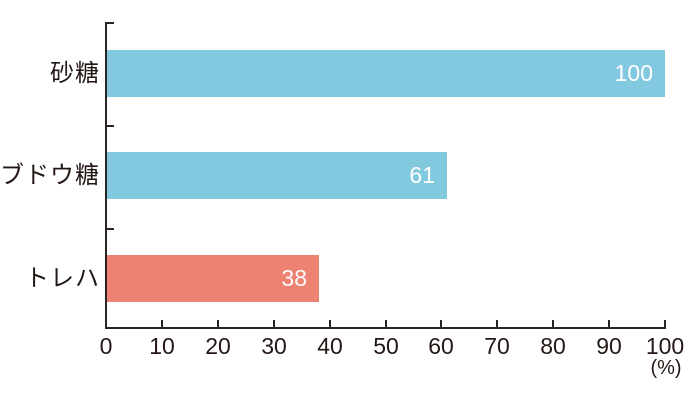  What do you see at coordinates (609, 346) in the screenshot?
I see `x-tick-label: 90` at bounding box center [609, 346].